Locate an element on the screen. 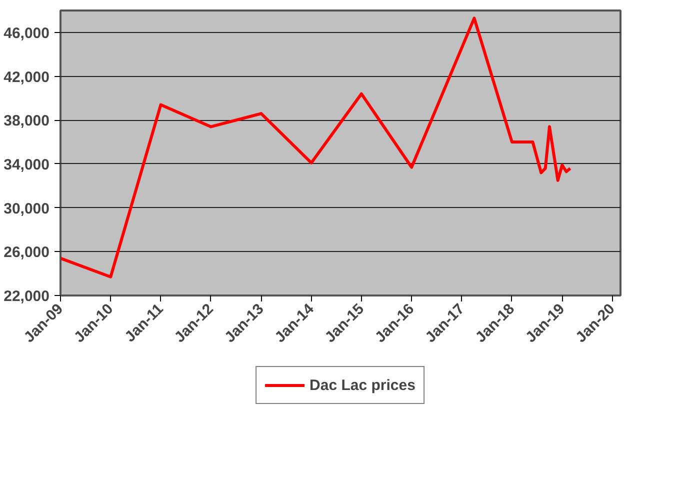  y-tick-label: 30,000 is located at coordinates (27, 209).